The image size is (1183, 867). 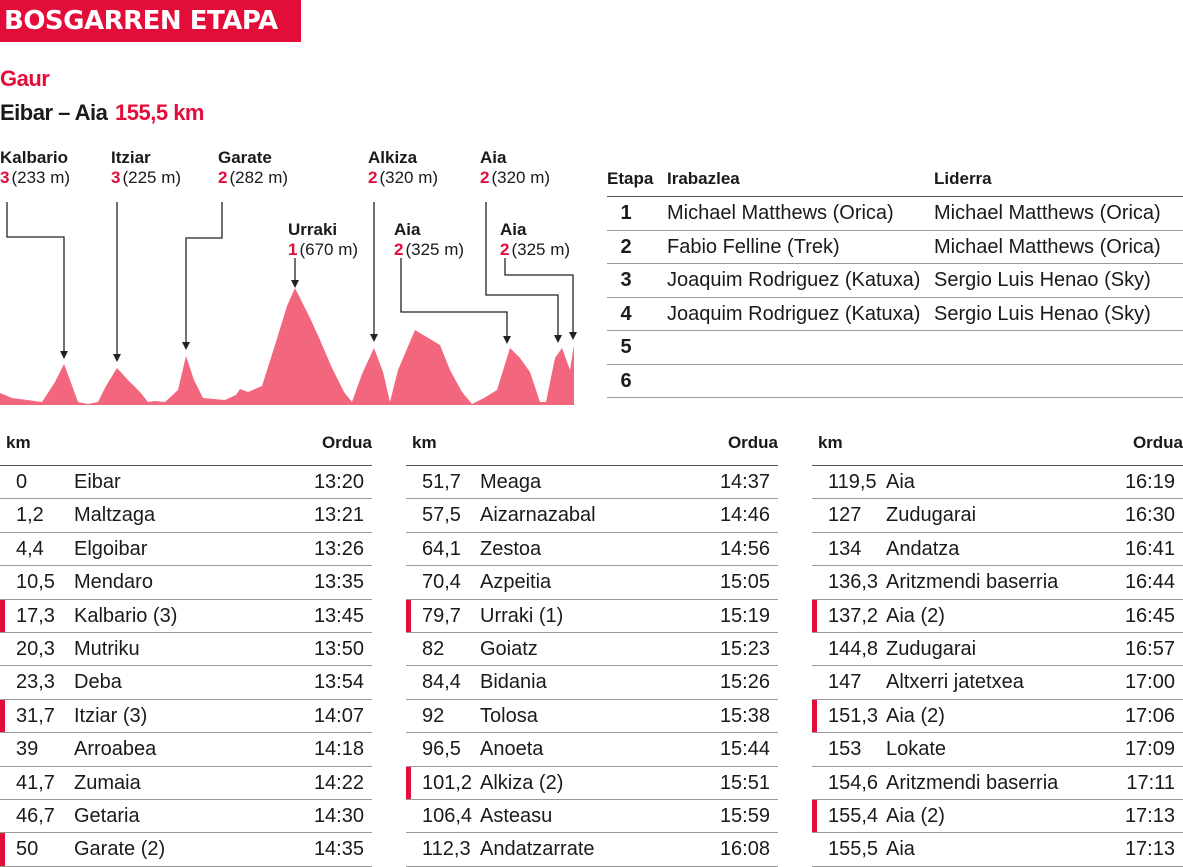 I want to click on schedule-row: 20,3 Mutriku 13:50, so click(x=186, y=650).